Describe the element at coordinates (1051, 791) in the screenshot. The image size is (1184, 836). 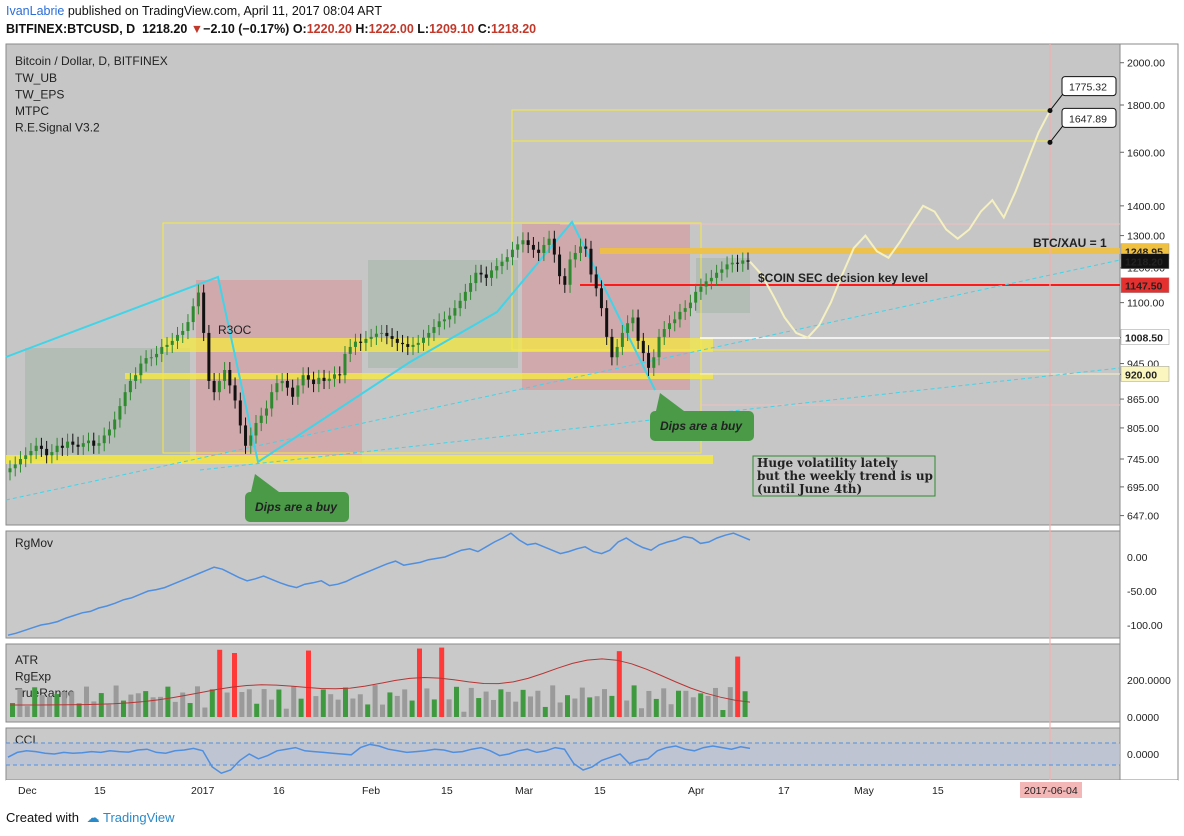
I see `date-marker-label: 2017-06-04` at that location.